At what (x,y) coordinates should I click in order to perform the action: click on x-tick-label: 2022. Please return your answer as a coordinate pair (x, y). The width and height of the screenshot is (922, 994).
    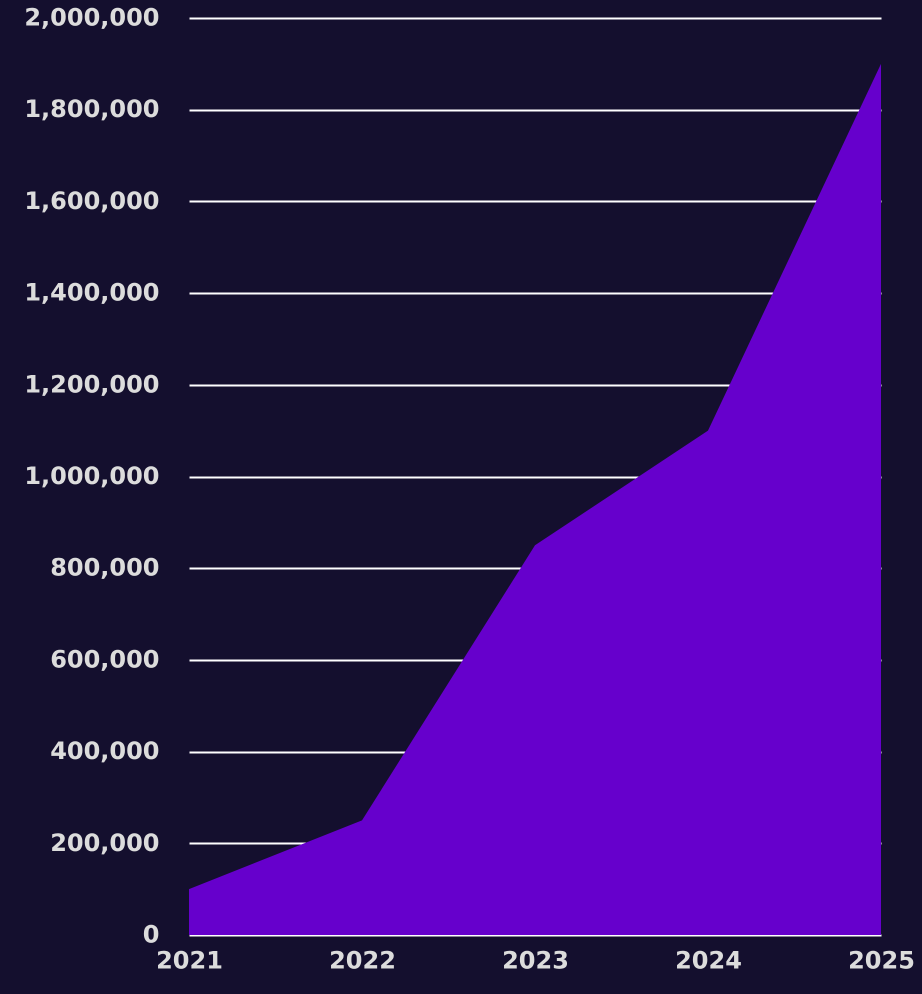
    Looking at the image, I should click on (362, 960).